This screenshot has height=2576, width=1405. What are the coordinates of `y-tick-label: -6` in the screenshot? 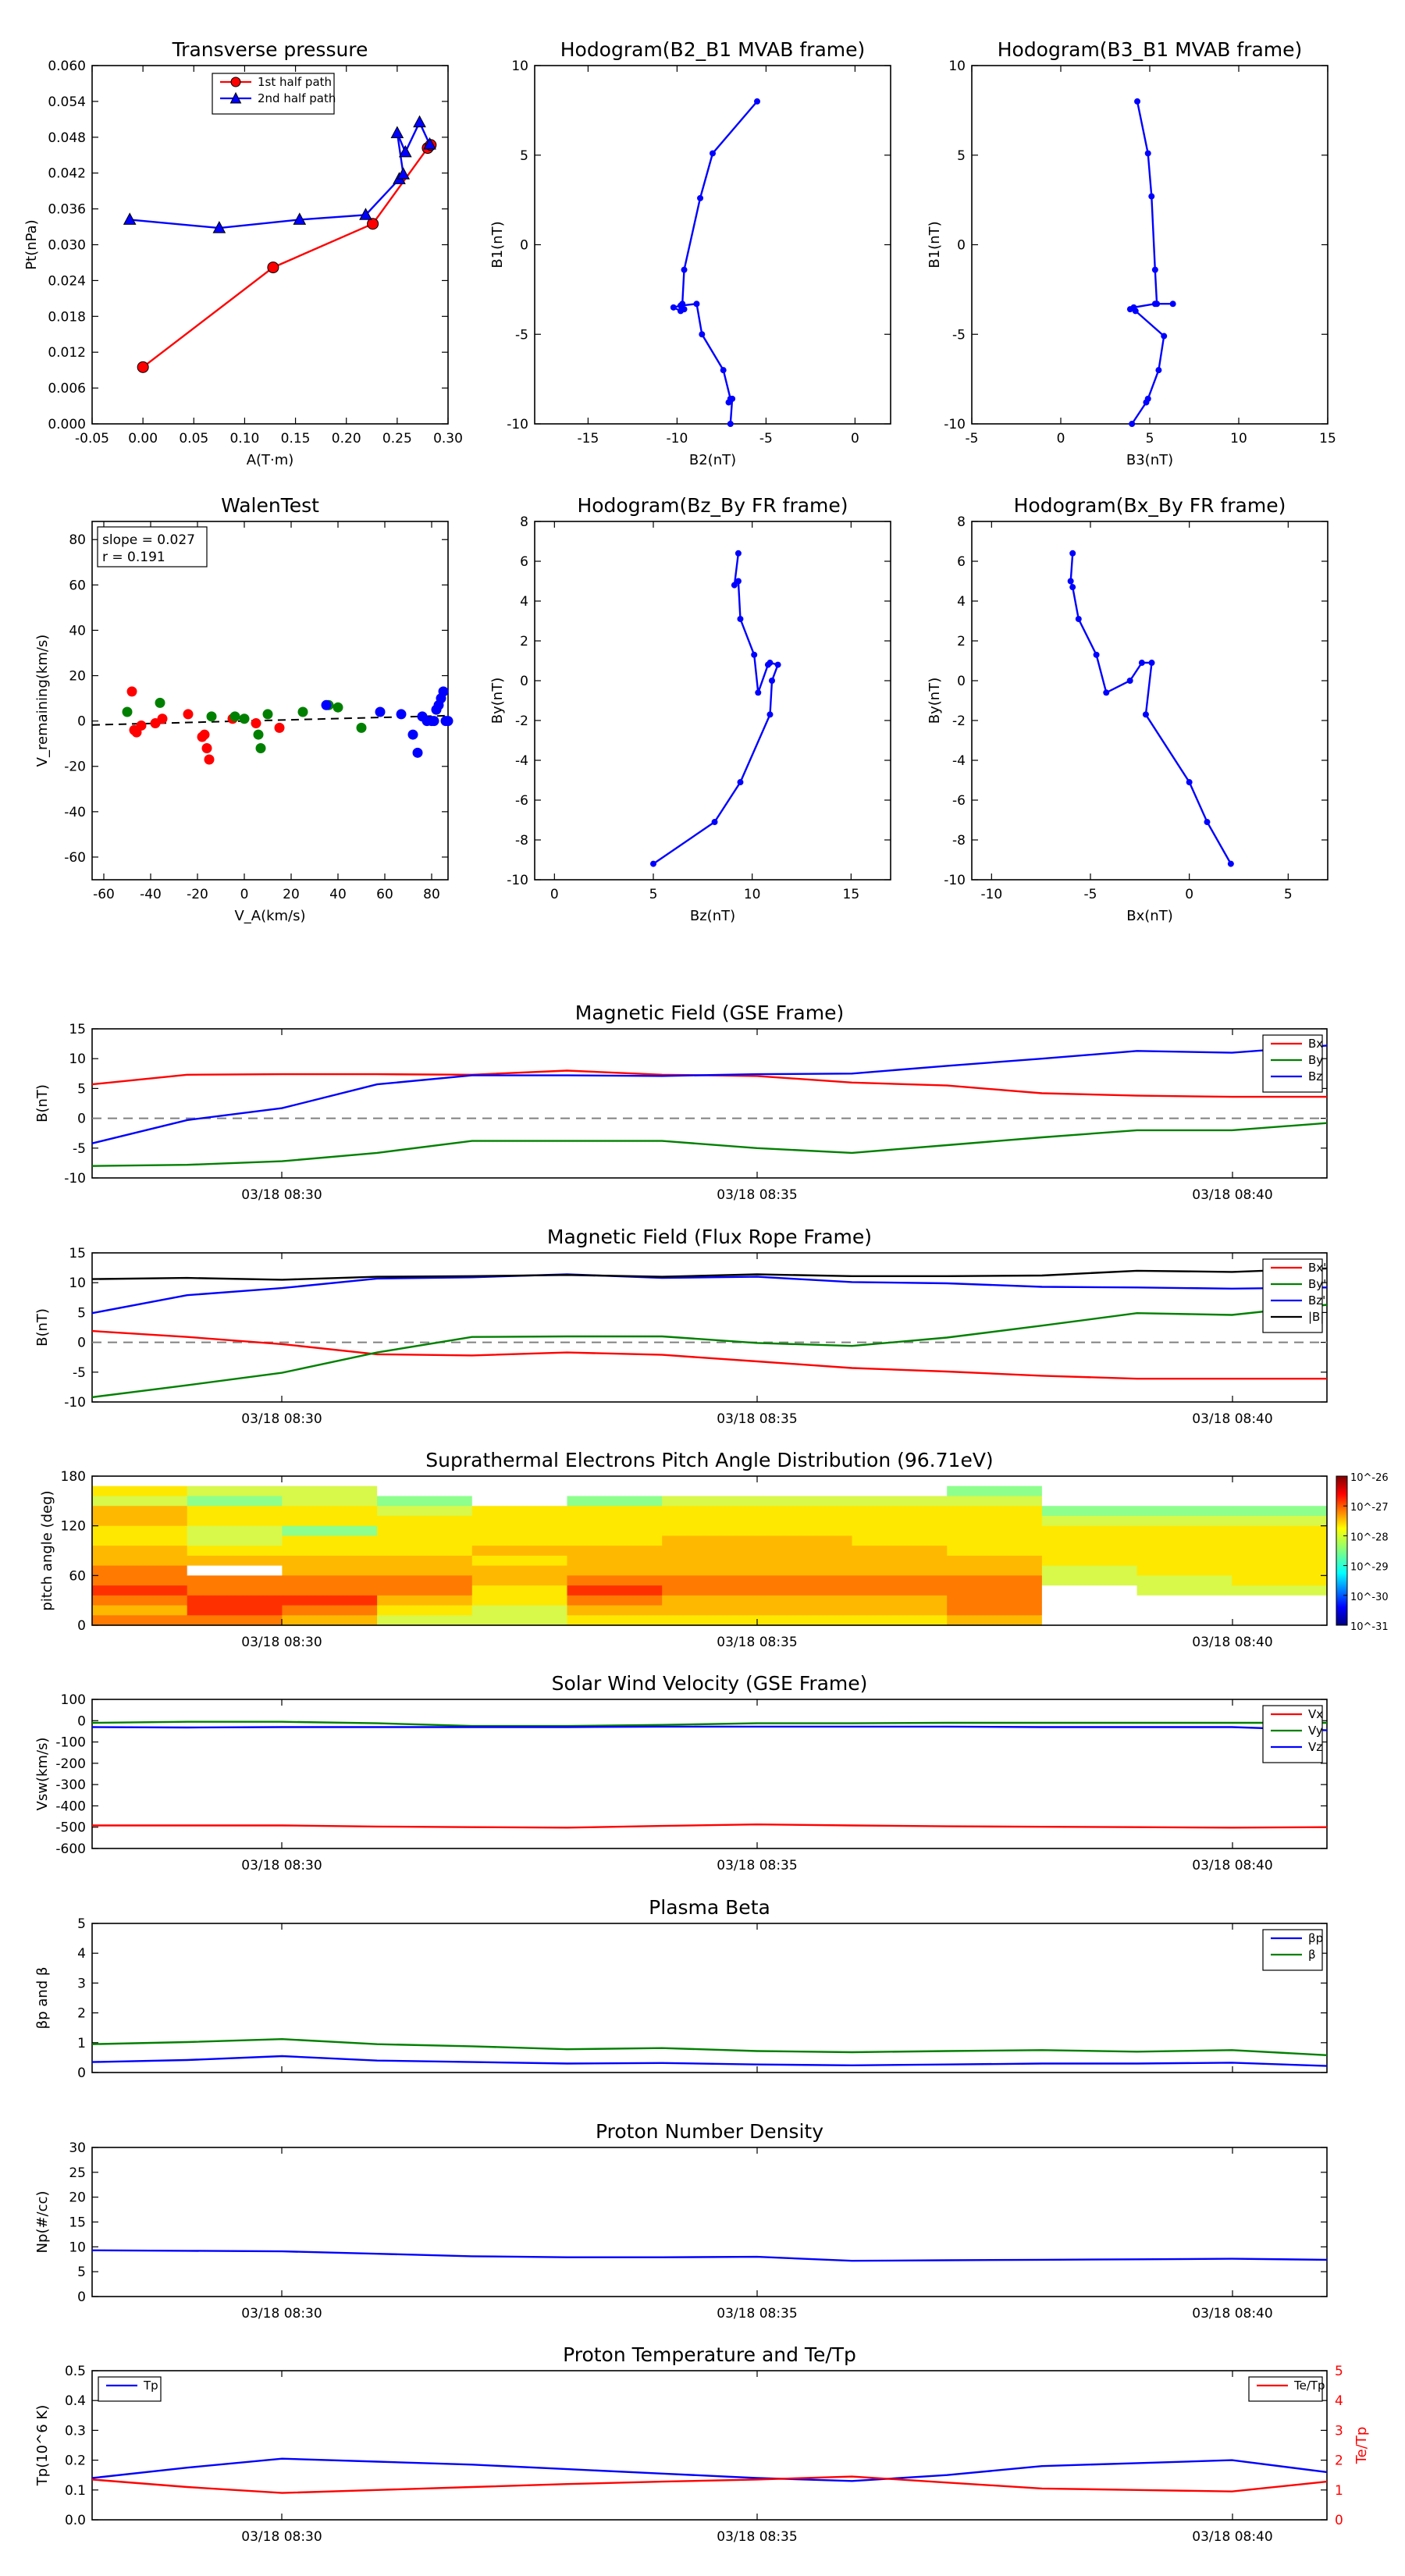 It's located at (521, 801).